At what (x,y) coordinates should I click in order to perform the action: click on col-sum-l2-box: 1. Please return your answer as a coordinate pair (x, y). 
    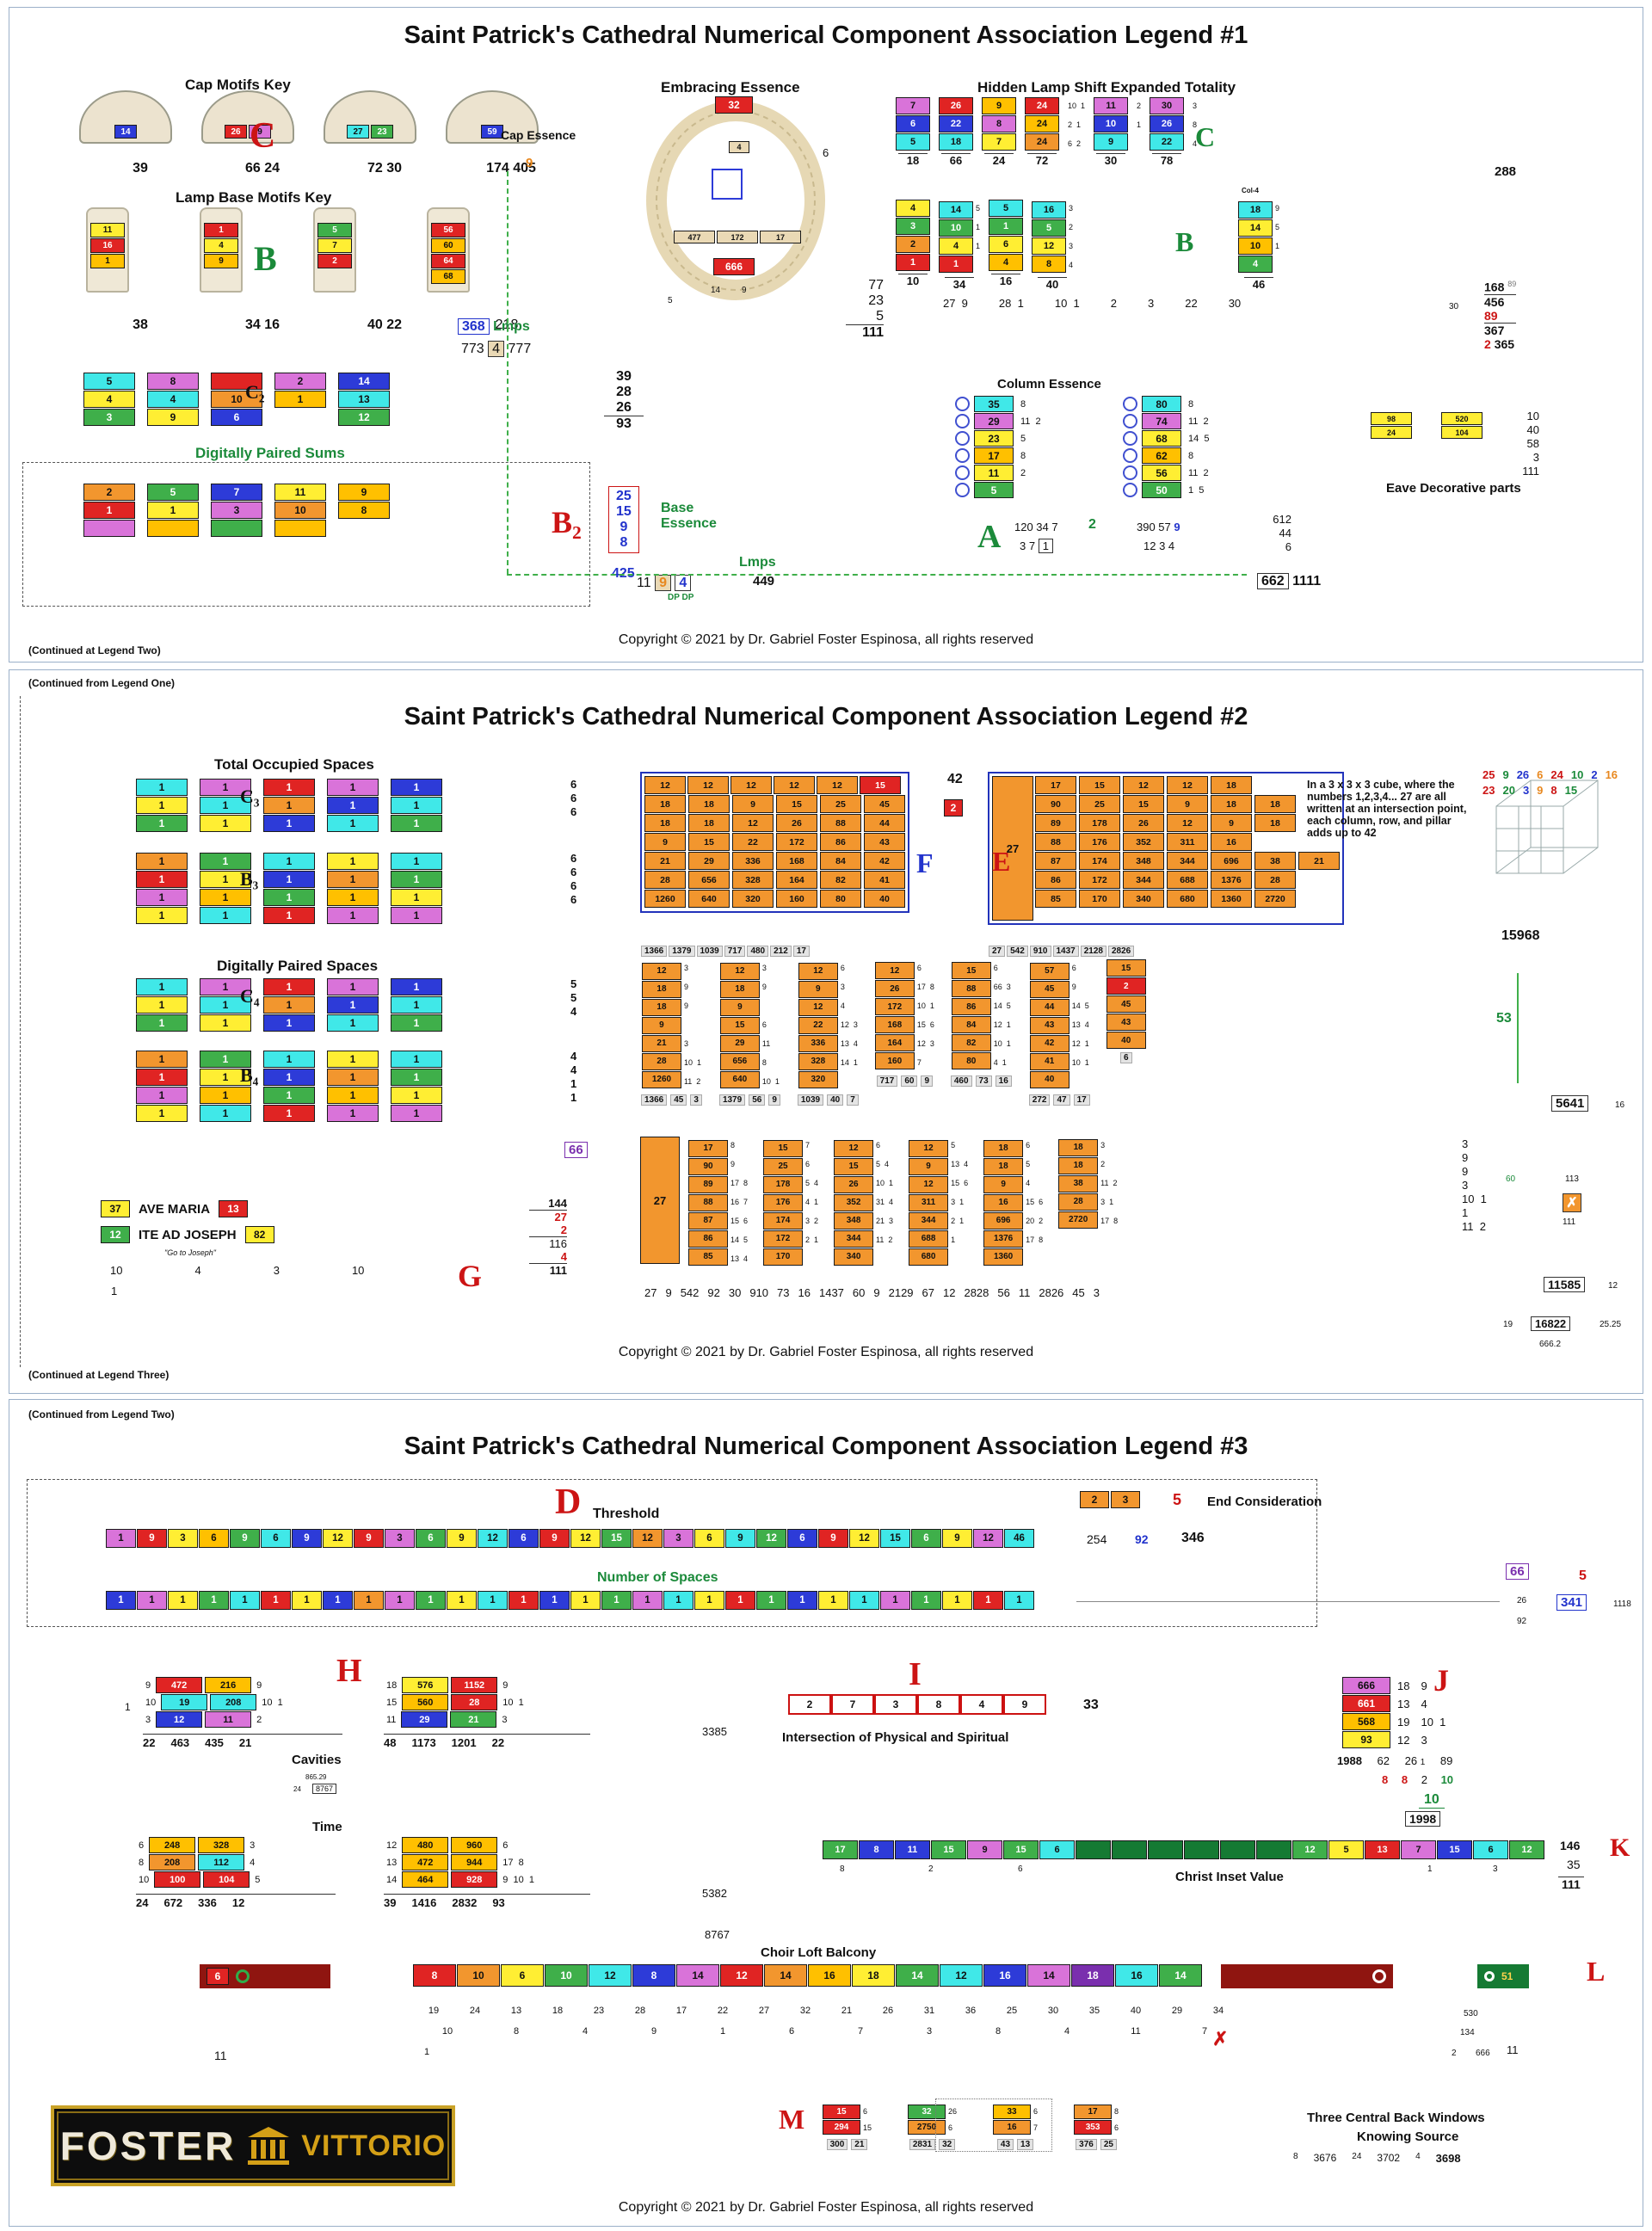
    Looking at the image, I should click on (1045, 546).